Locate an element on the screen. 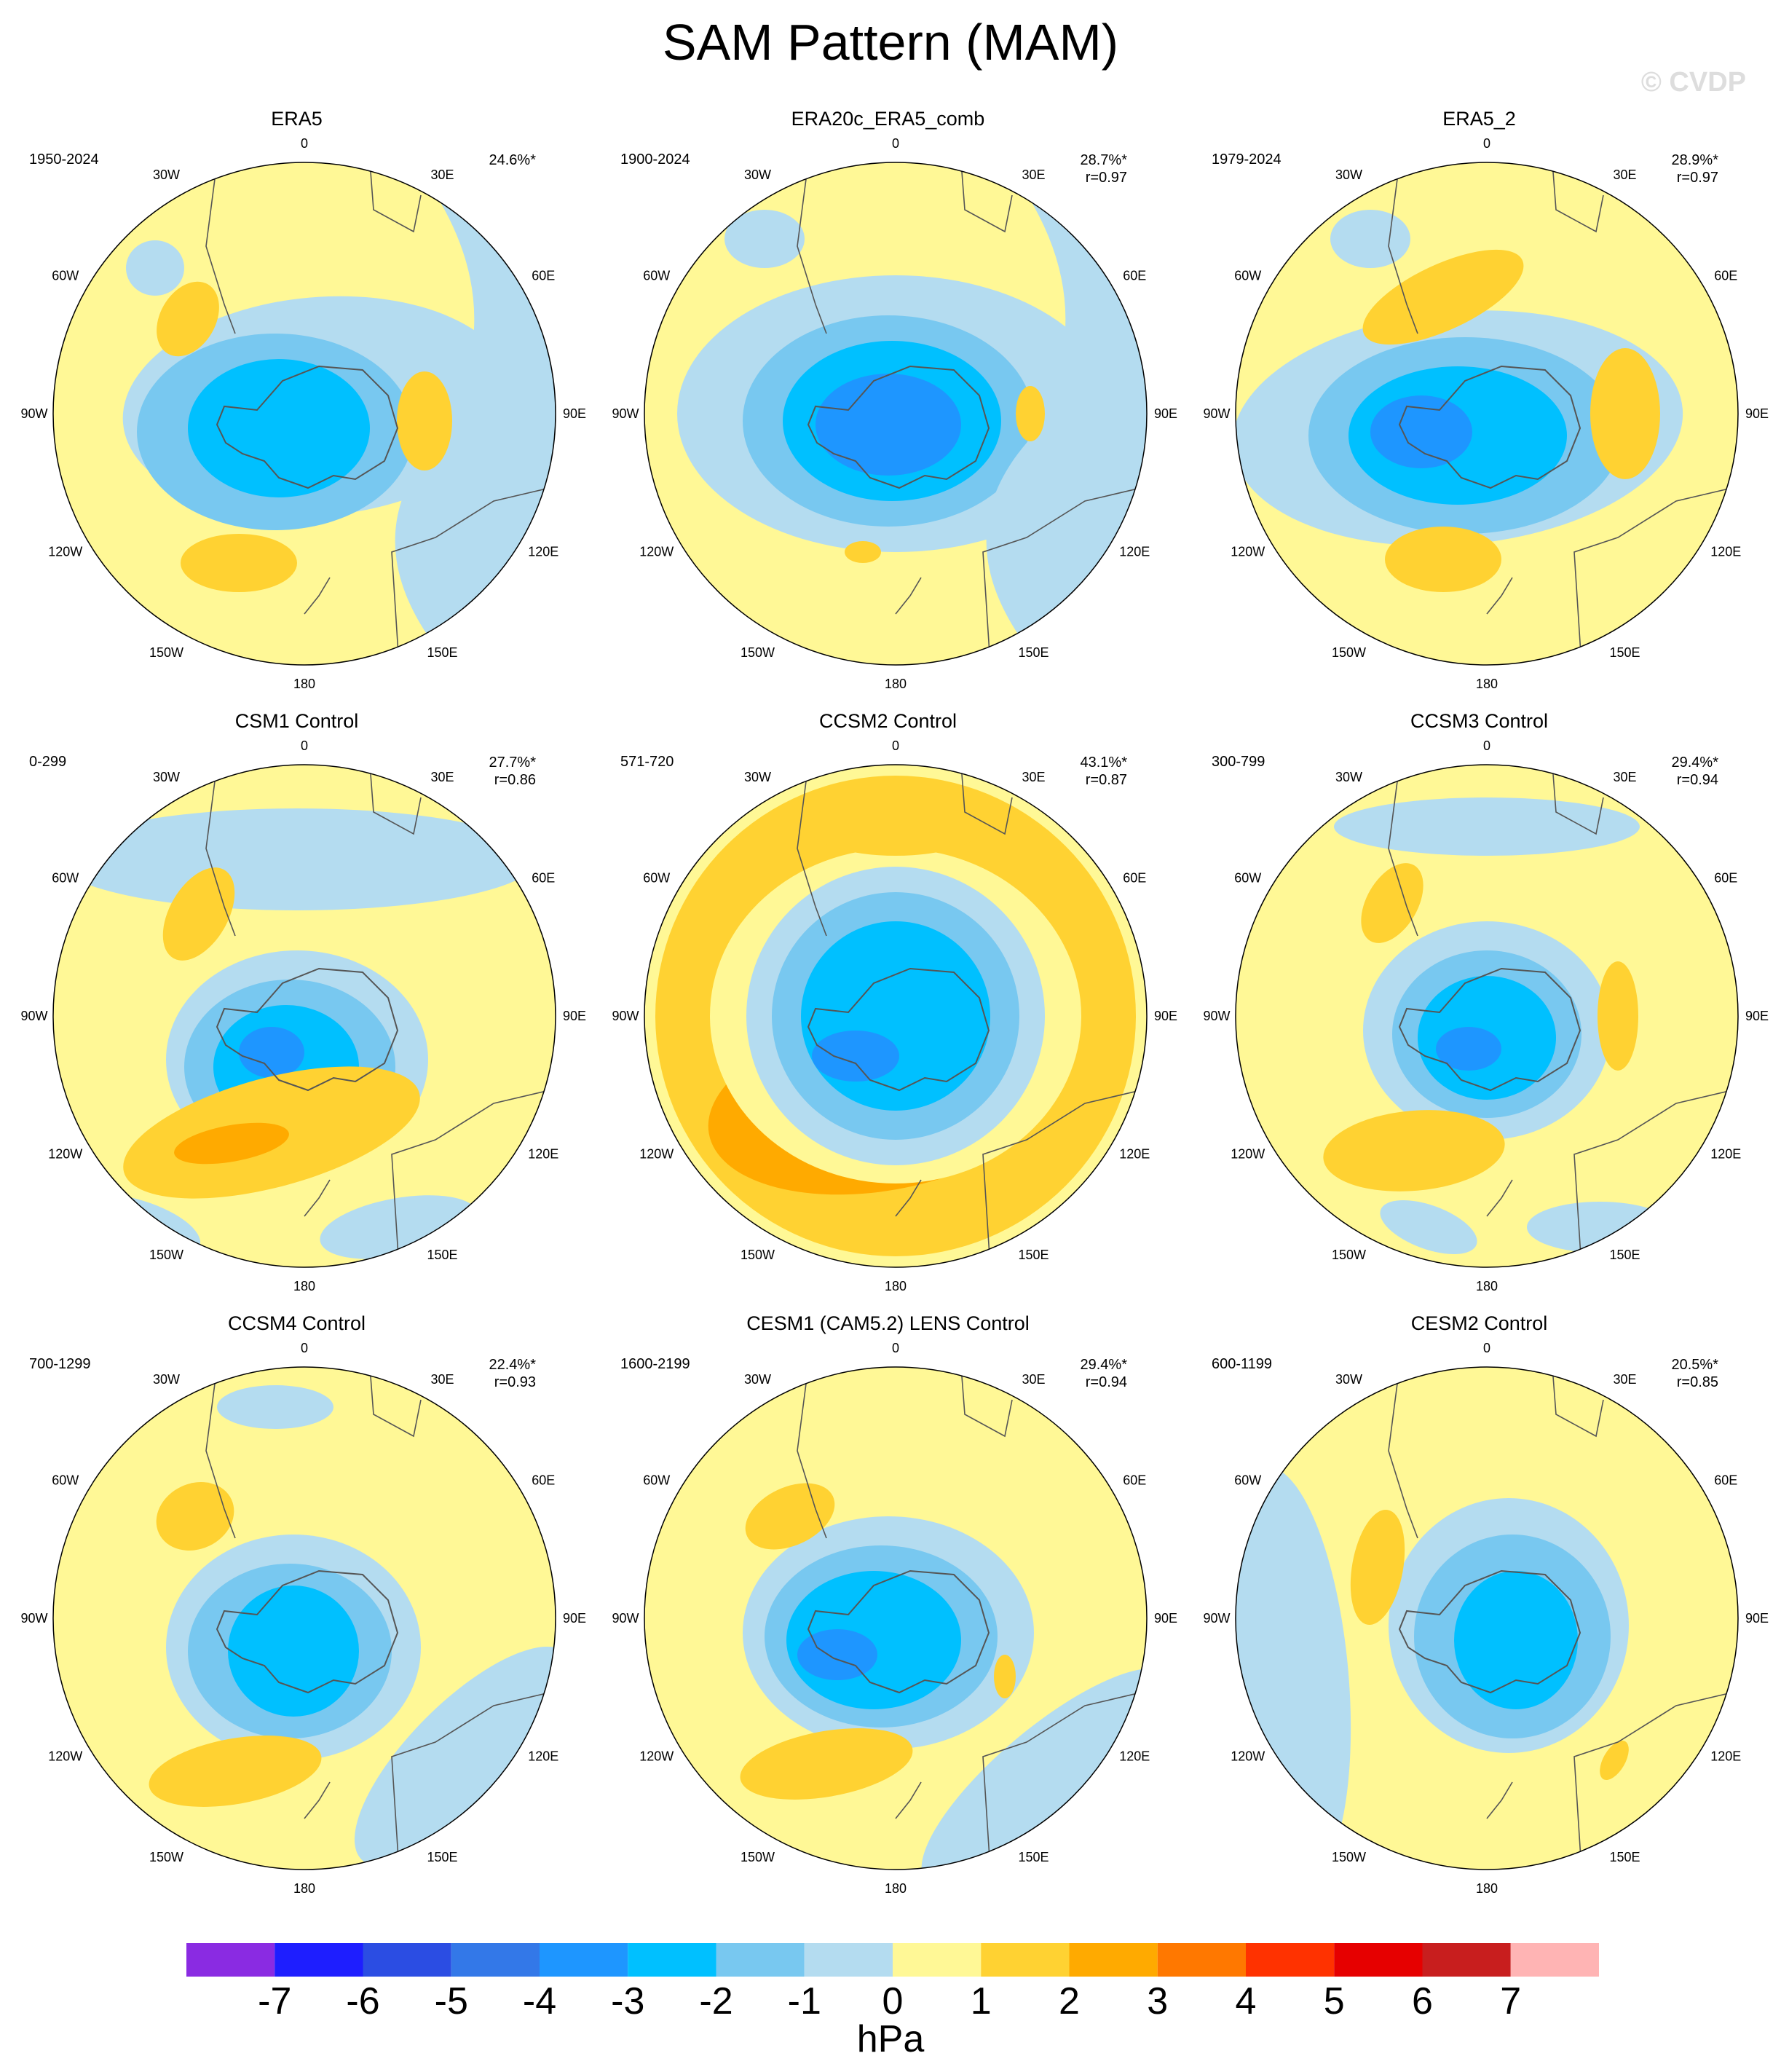 This screenshot has width=1781, height=2072. explained-variance: 29.4%* is located at coordinates (1695, 763).